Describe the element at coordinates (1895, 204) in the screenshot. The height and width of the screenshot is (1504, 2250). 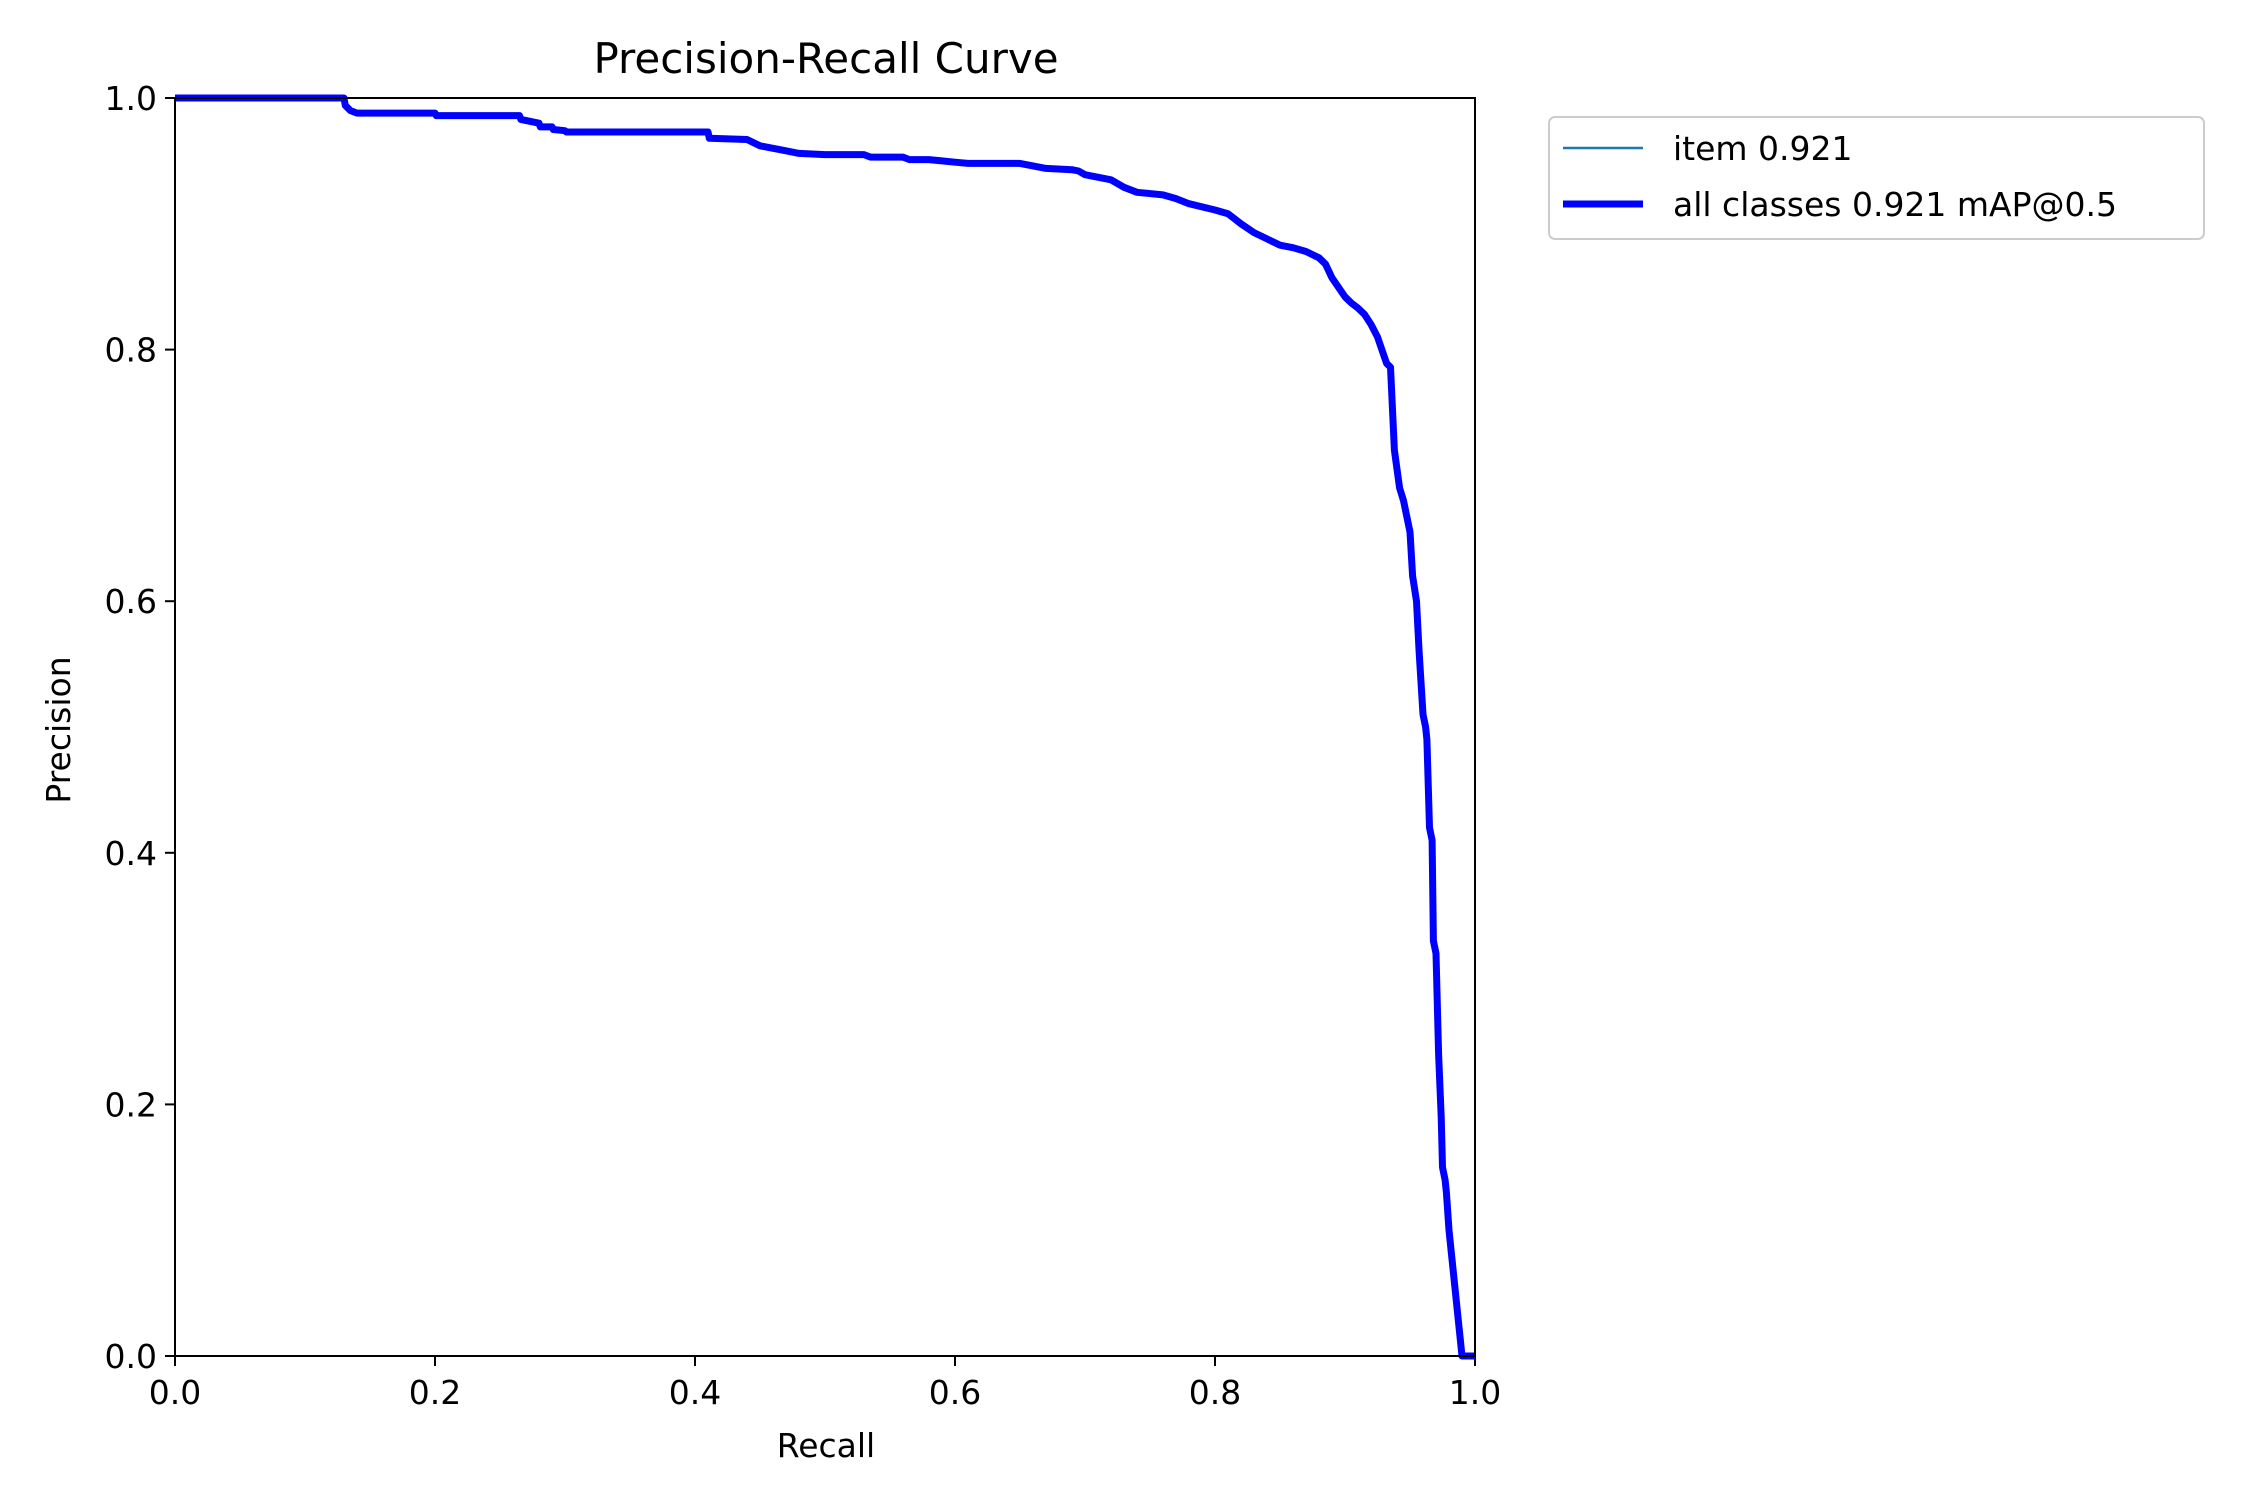
I see `legend-item-all-classes-label: all classes 0.921 mAP@0.5` at that location.